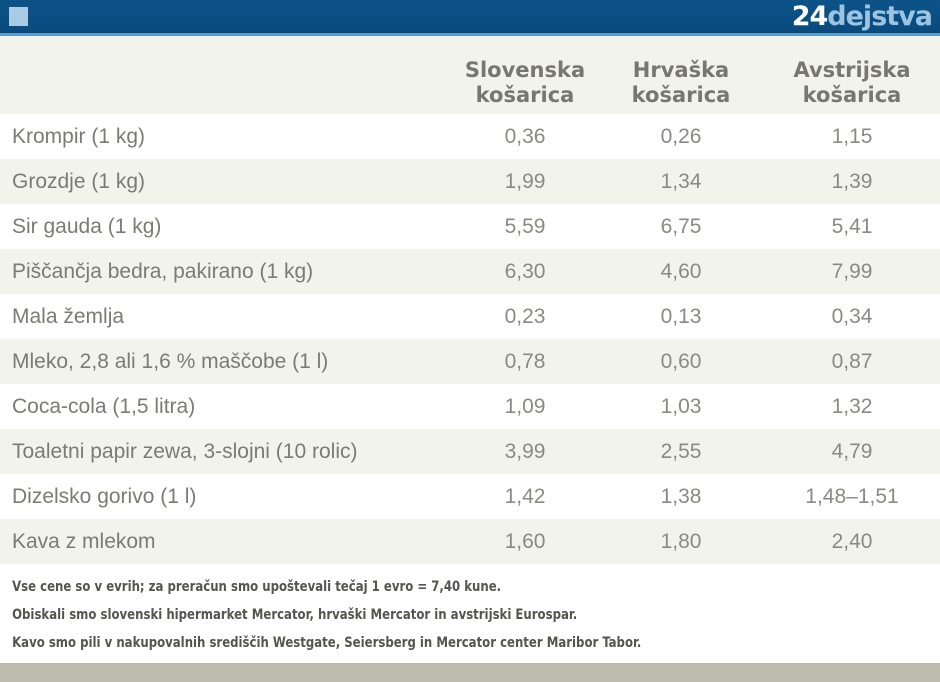 The width and height of the screenshot is (940, 682). Describe the element at coordinates (681, 361) in the screenshot. I see `row-value-hrvaska: 0,60` at that location.